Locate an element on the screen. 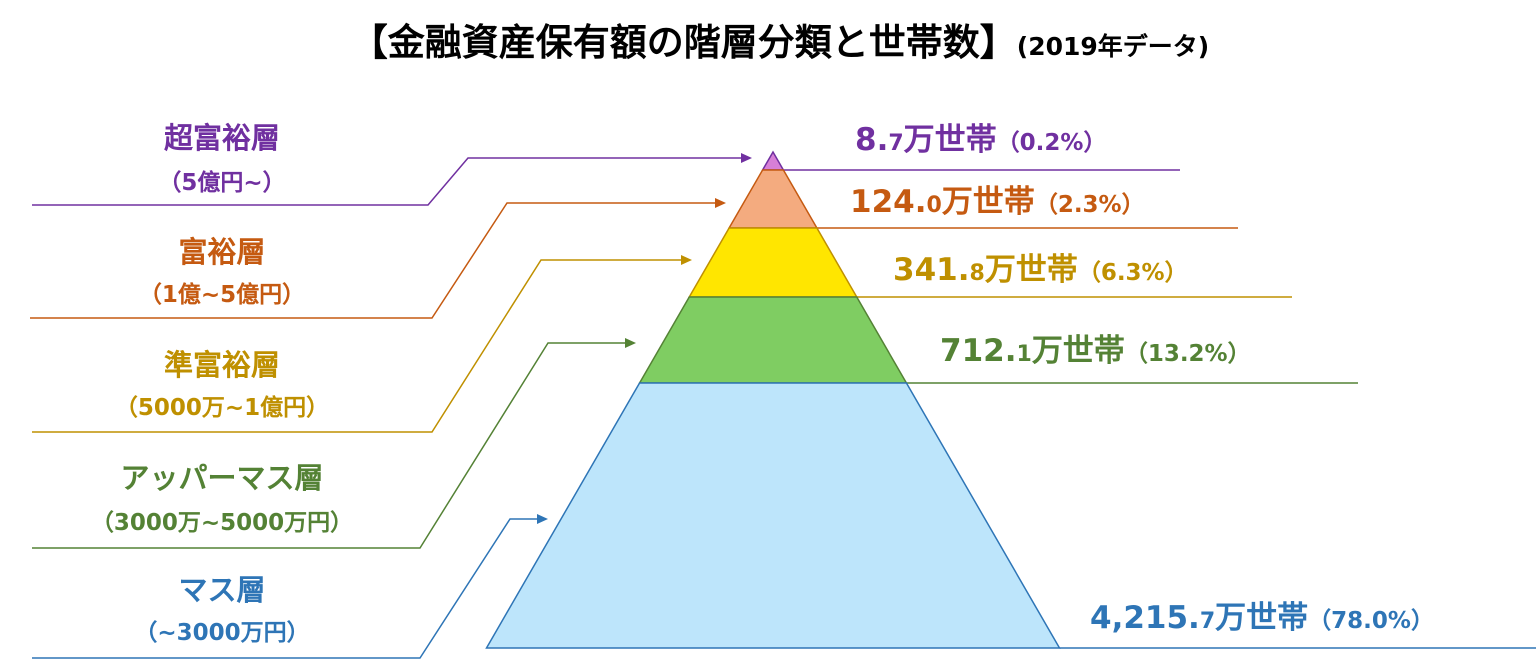  share: （2.3%） is located at coordinates (1090, 204).